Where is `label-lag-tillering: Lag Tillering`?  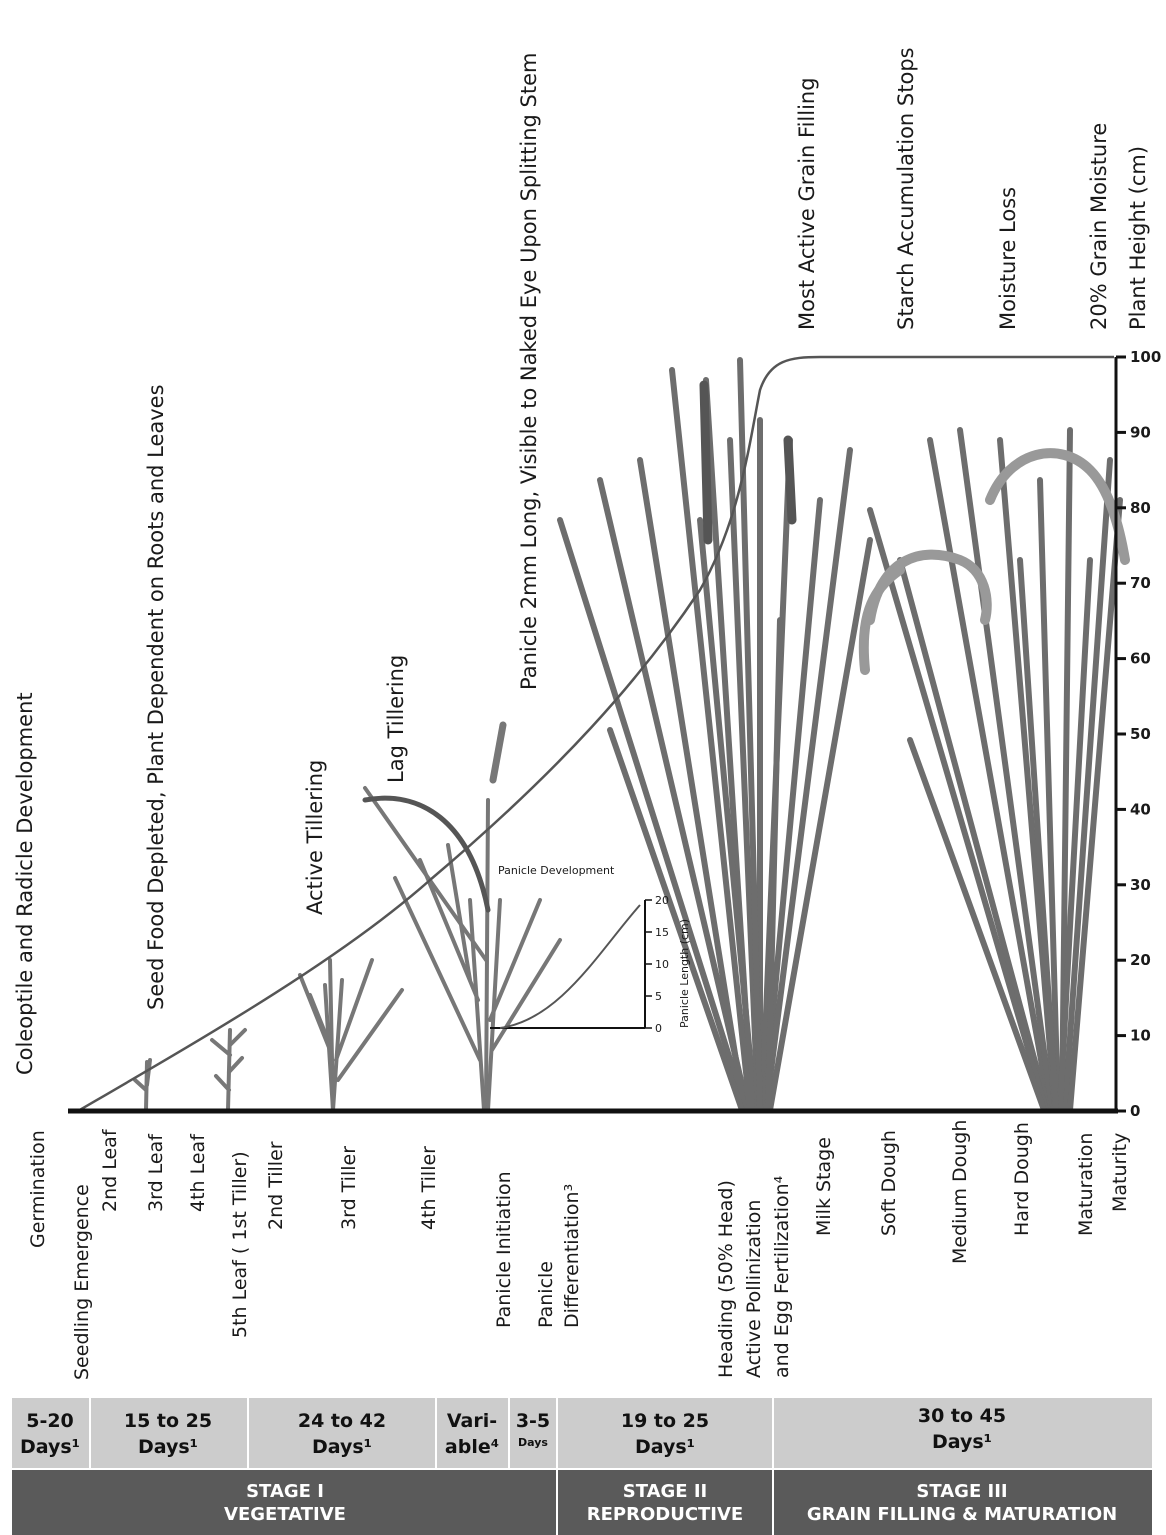 label-lag-tillering: Lag Tillering is located at coordinates (396, 719).